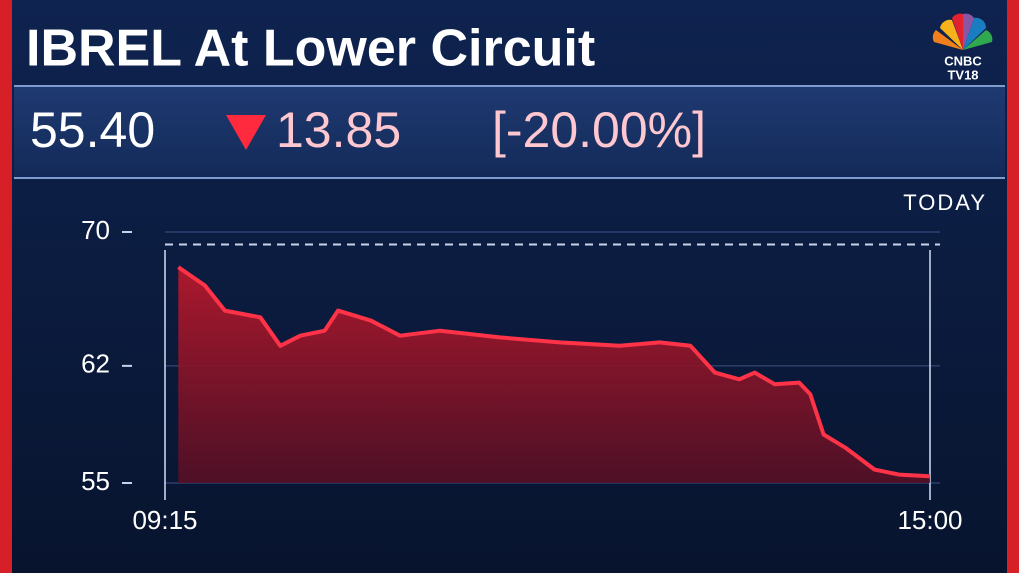  I want to click on x-tick-label: 09:15, so click(164, 520).